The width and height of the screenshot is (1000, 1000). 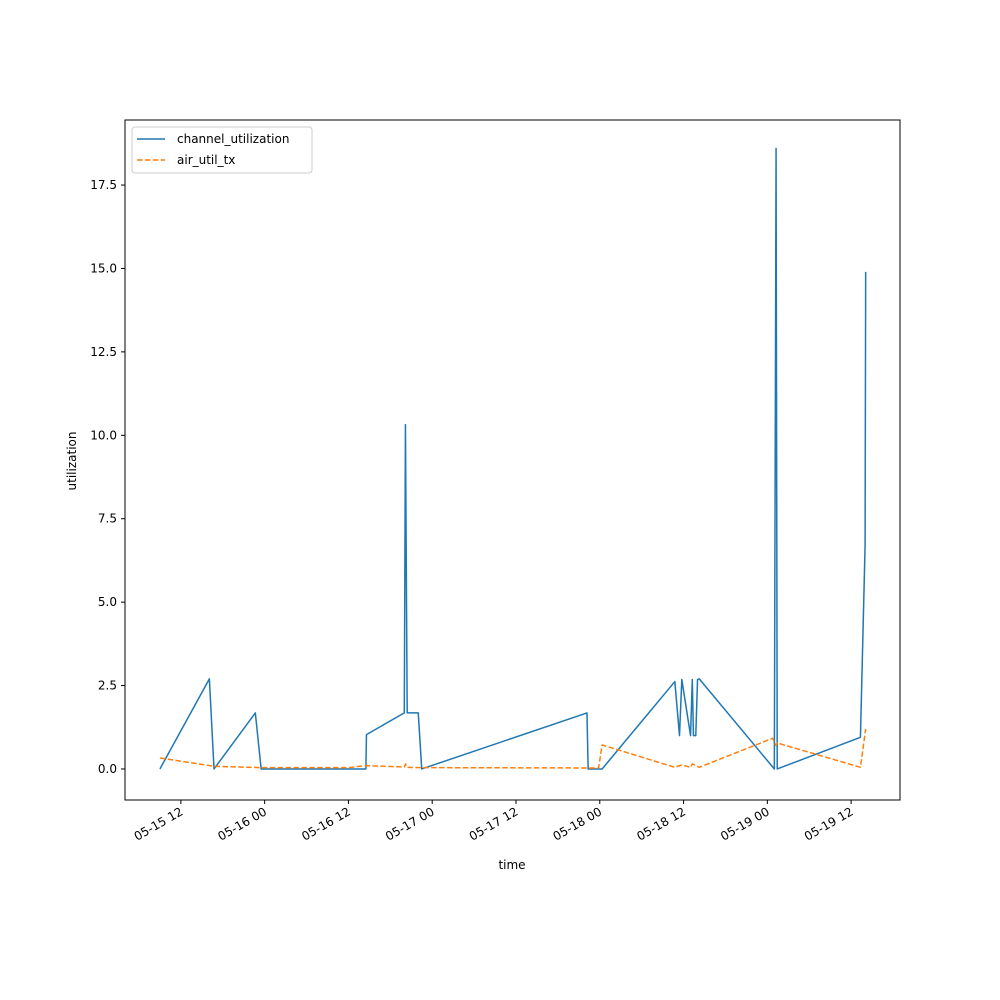 I want to click on series-line-air_util_tx, so click(x=513, y=748).